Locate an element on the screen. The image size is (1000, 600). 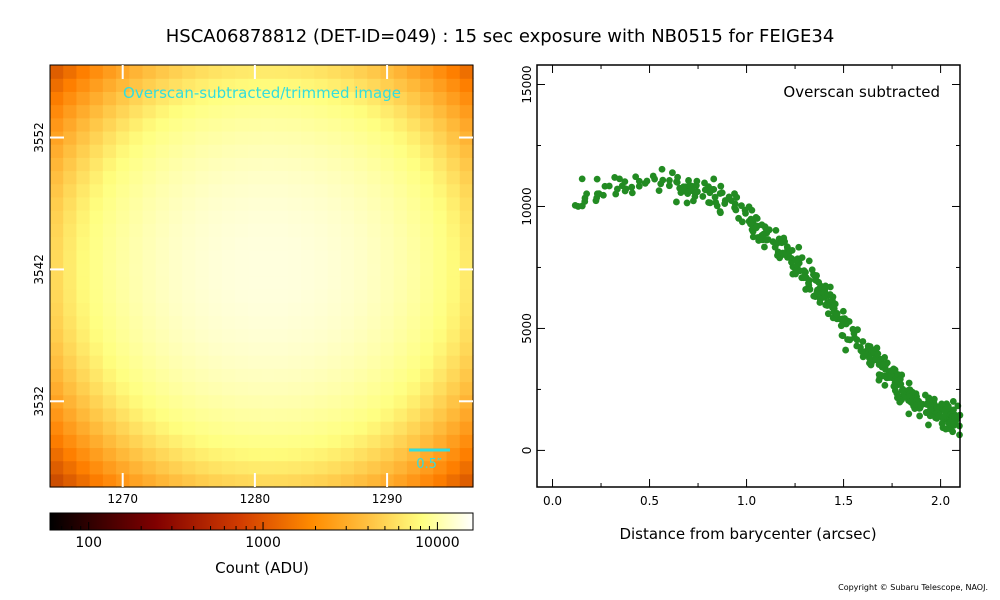
y-tick-label: 15000 is located at coordinates (527, 84).